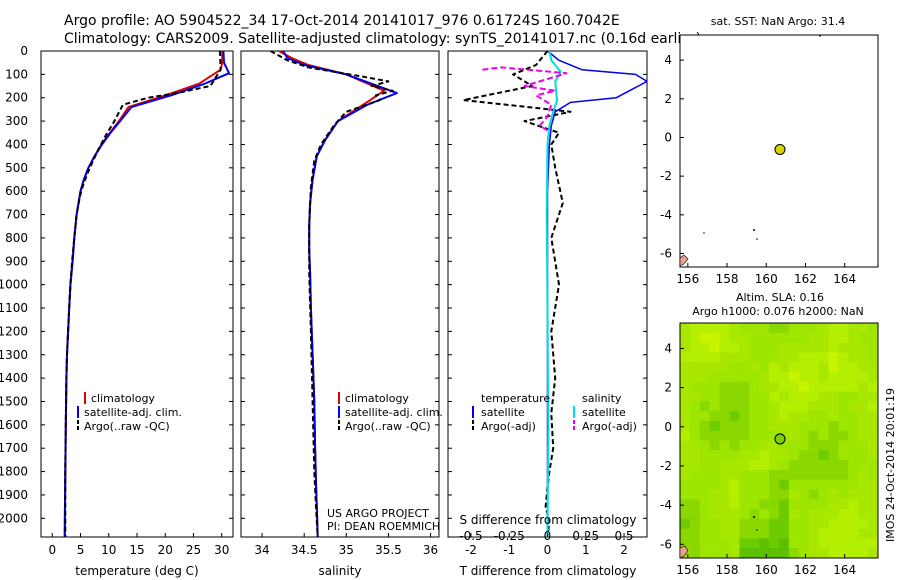  Describe the element at coordinates (668, 60) in the screenshot. I see `y-tick-label: 4` at that location.